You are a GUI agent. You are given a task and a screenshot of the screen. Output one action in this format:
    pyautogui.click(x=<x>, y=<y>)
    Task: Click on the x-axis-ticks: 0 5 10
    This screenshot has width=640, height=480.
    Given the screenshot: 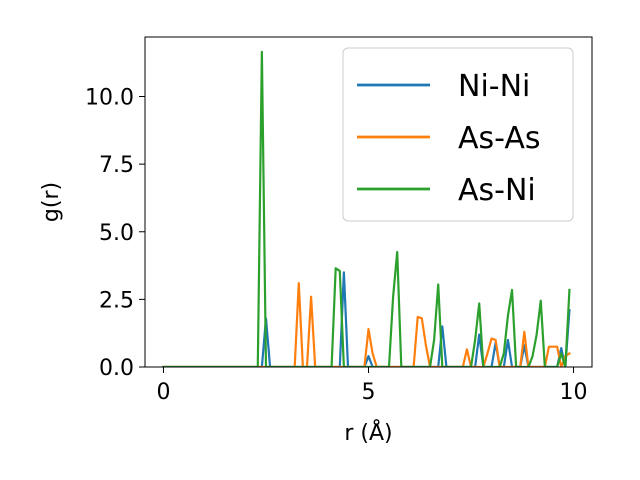 What is the action you would take?
    pyautogui.click(x=372, y=386)
    